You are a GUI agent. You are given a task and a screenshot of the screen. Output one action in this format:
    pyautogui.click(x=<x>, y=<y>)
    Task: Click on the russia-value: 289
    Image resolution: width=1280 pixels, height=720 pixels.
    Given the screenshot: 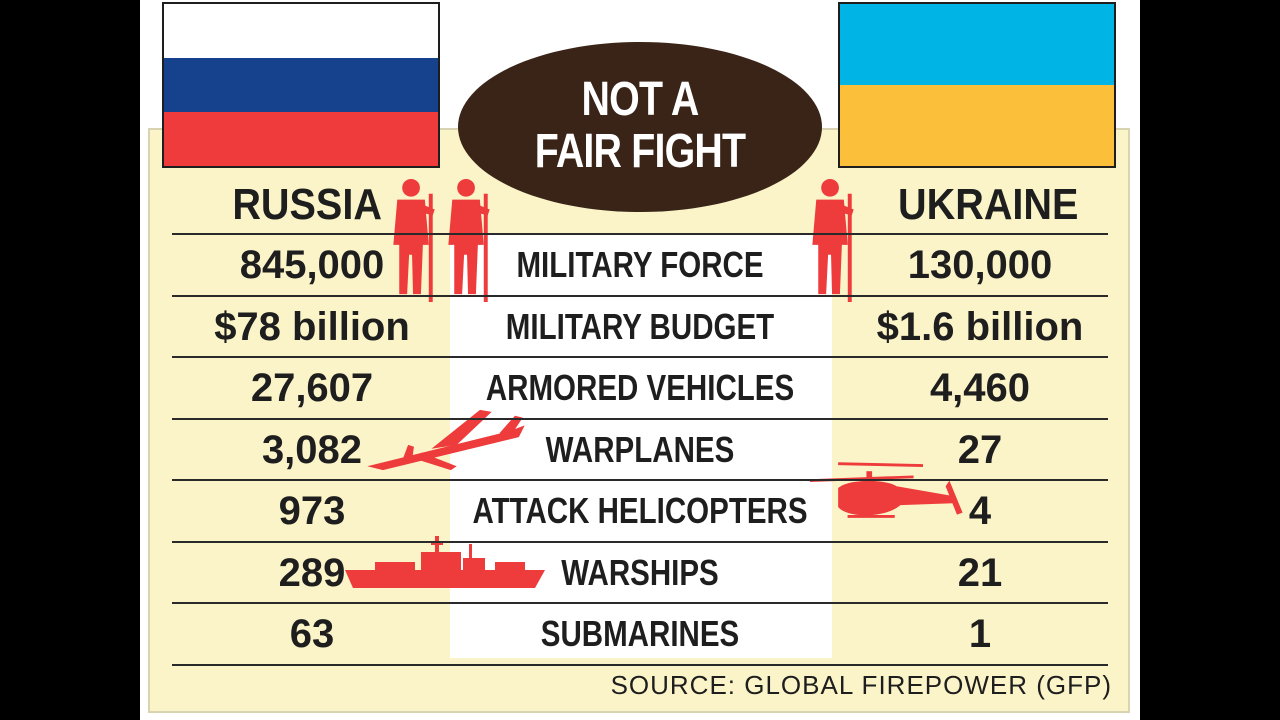 What is the action you would take?
    pyautogui.click(x=312, y=573)
    